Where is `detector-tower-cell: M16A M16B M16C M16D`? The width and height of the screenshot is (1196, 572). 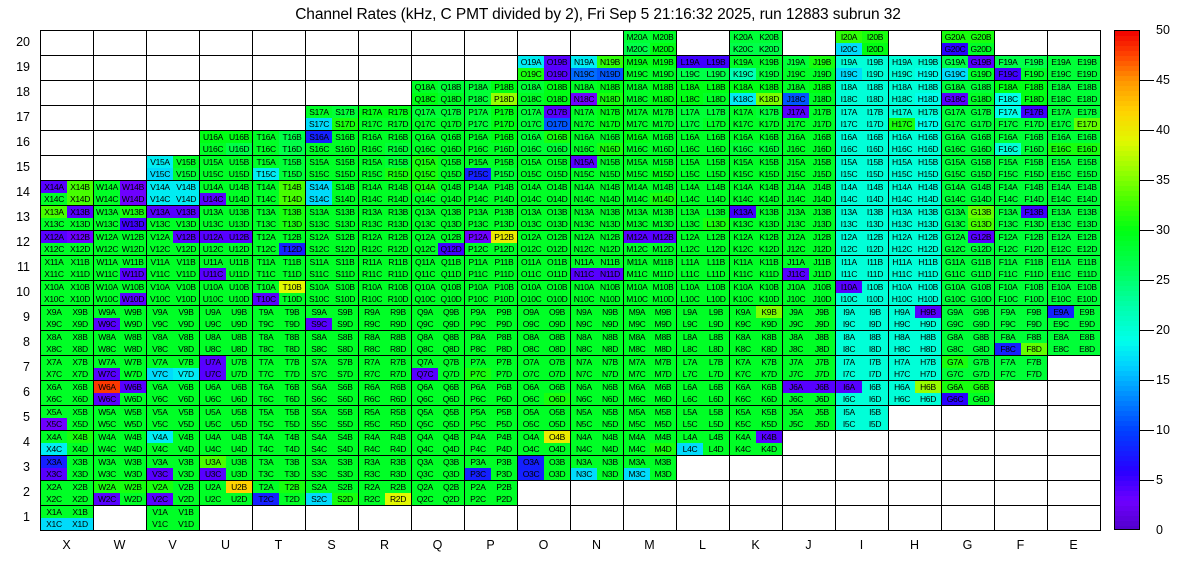
detector-tower-cell: M16A M16B M16C M16D is located at coordinates (650, 143).